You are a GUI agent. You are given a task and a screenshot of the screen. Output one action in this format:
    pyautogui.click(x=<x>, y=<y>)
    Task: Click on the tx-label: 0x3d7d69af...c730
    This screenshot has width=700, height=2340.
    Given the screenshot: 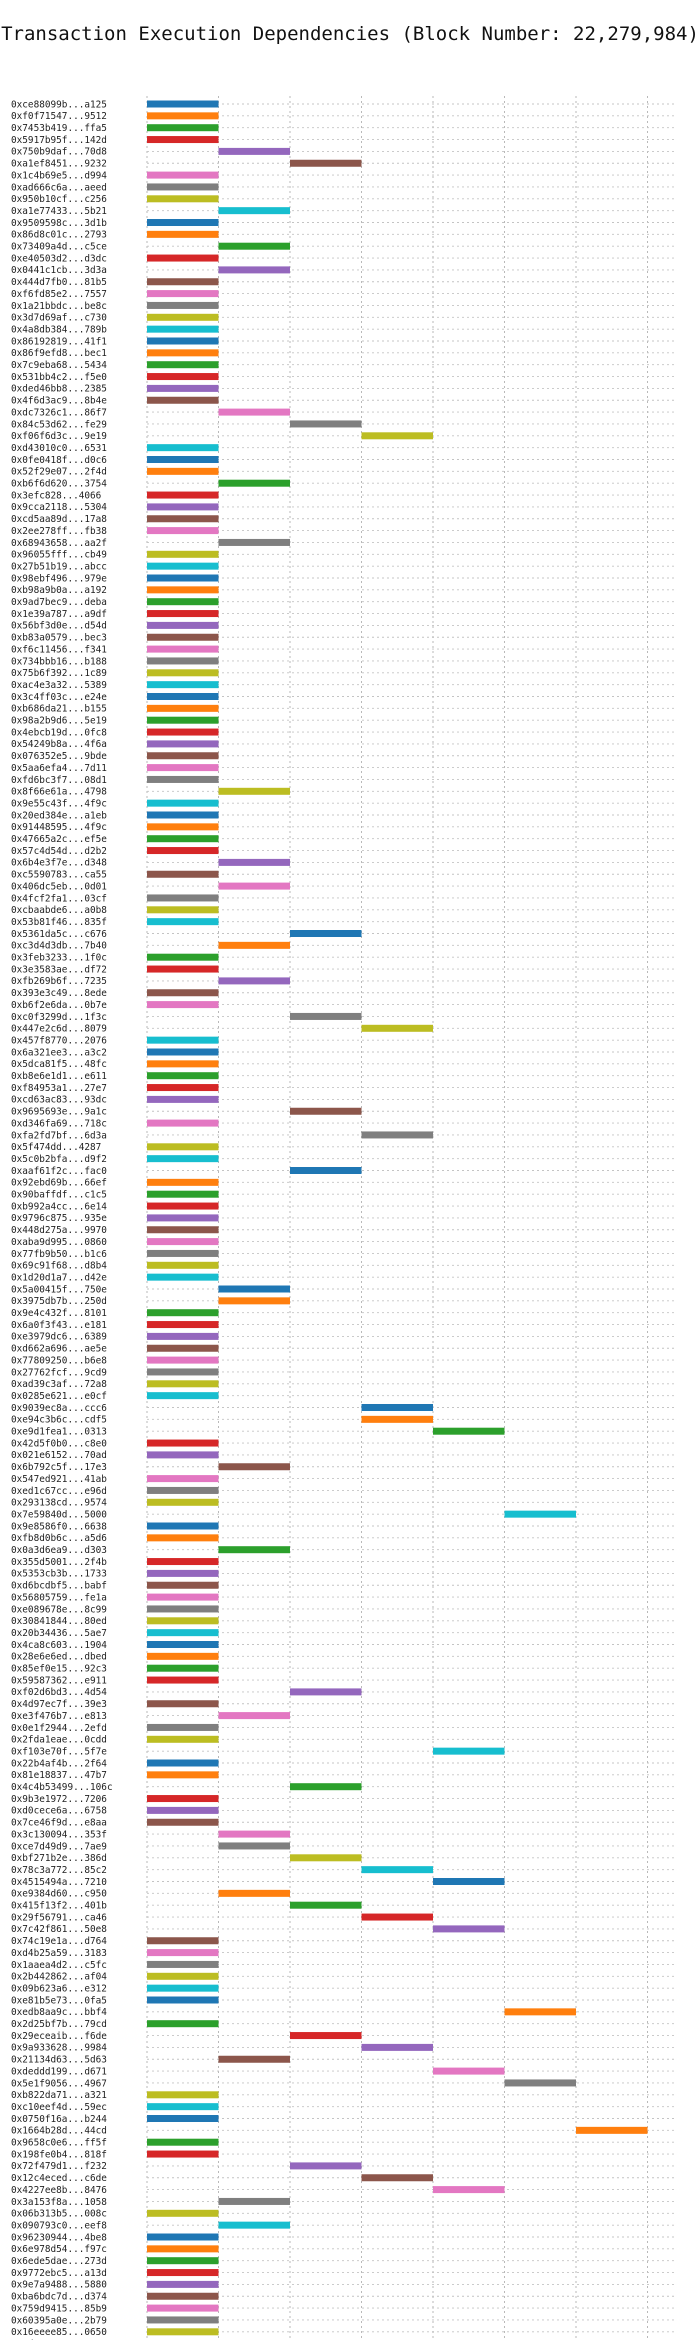 What is the action you would take?
    pyautogui.click(x=59, y=318)
    